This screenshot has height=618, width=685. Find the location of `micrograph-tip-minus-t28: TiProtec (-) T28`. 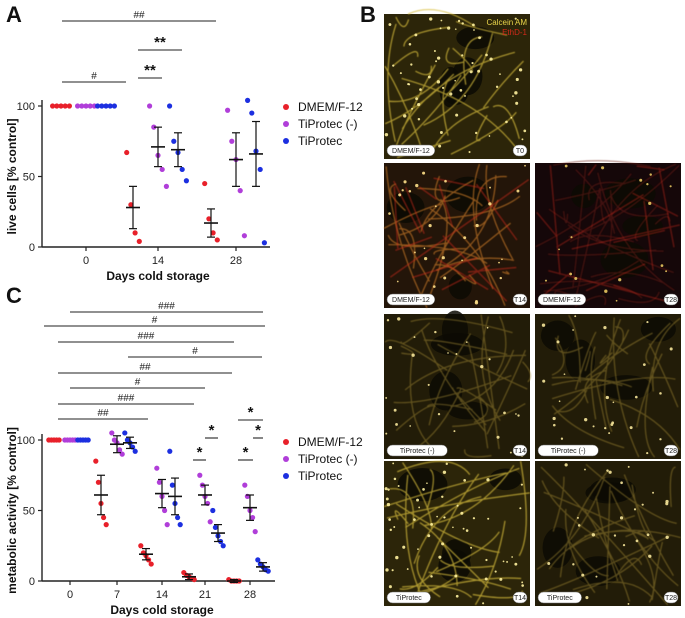

micrograph-tip-minus-t28: TiProtec (-) T28 is located at coordinates (608, 386).